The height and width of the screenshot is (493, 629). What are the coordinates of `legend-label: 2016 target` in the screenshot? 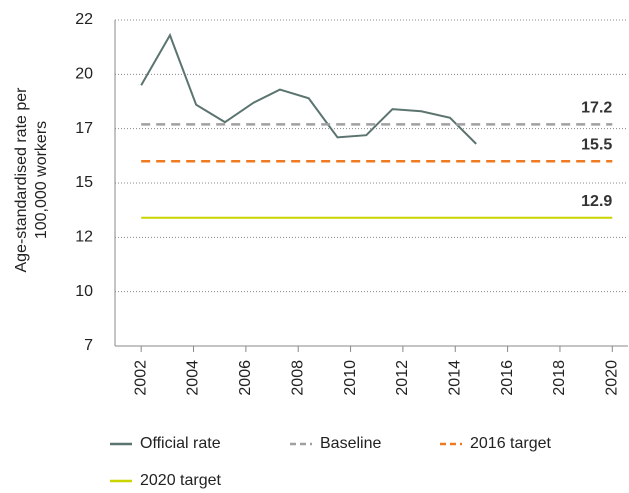 It's located at (511, 443).